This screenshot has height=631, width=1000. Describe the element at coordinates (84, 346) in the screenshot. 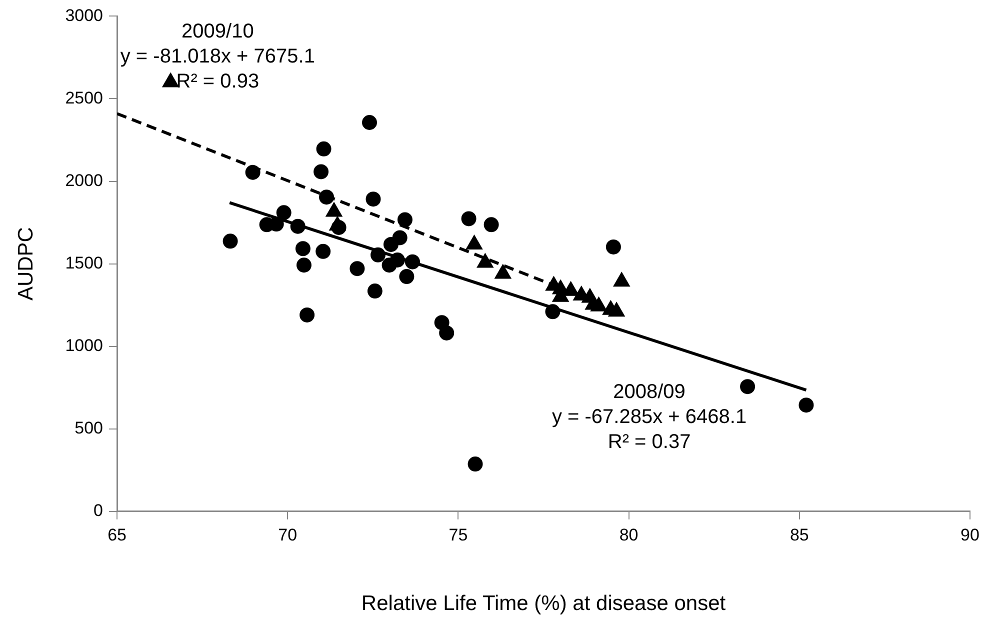

I see `y-tick-label: 1000` at that location.